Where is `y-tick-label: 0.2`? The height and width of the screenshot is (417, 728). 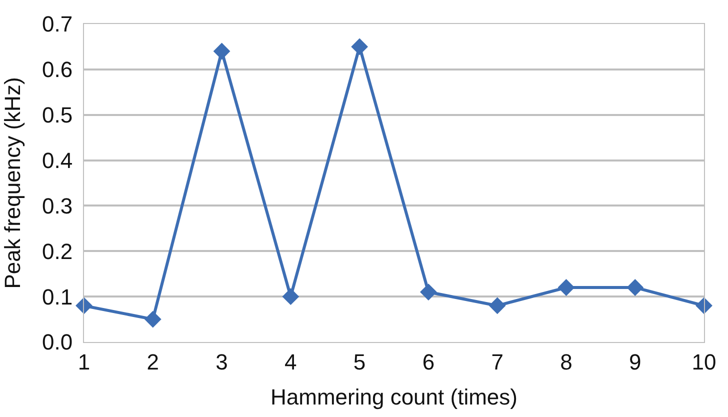 y-tick-label: 0.2 is located at coordinates (57, 251).